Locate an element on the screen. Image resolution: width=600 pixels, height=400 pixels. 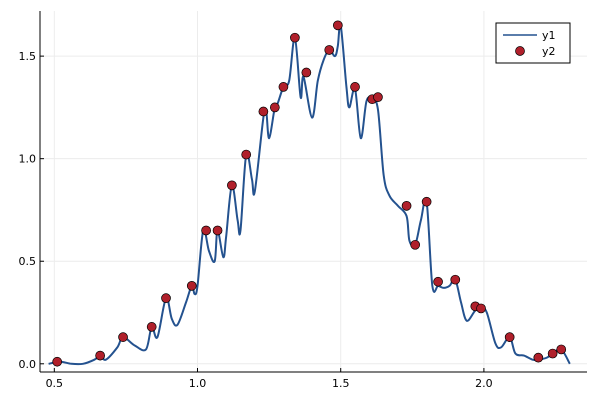
legend-label-y2: y2 is located at coordinates (549, 51).